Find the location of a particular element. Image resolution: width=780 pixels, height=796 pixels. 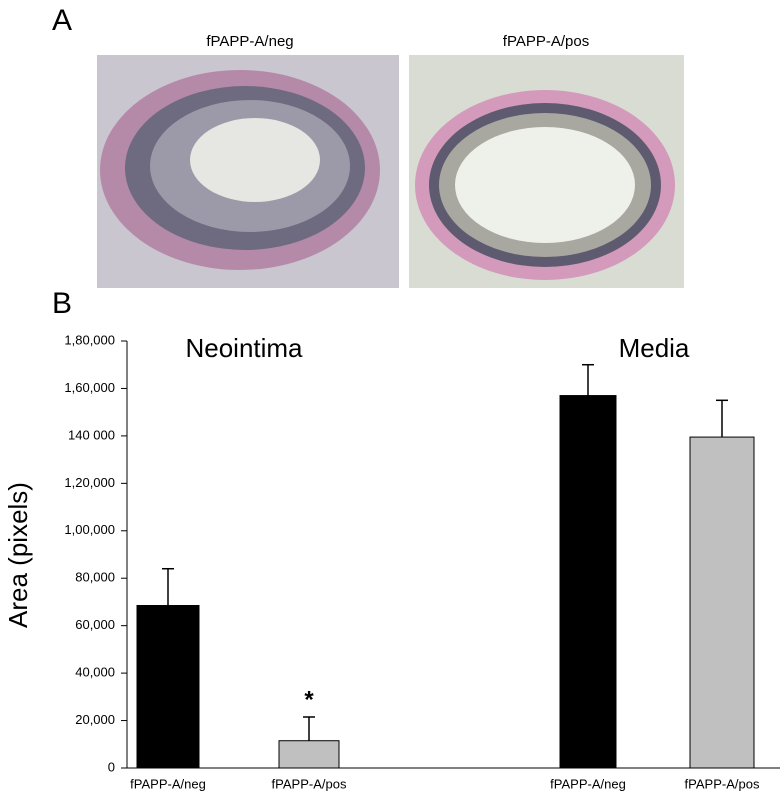

y-tick-label: 140 000 is located at coordinates (91, 434).